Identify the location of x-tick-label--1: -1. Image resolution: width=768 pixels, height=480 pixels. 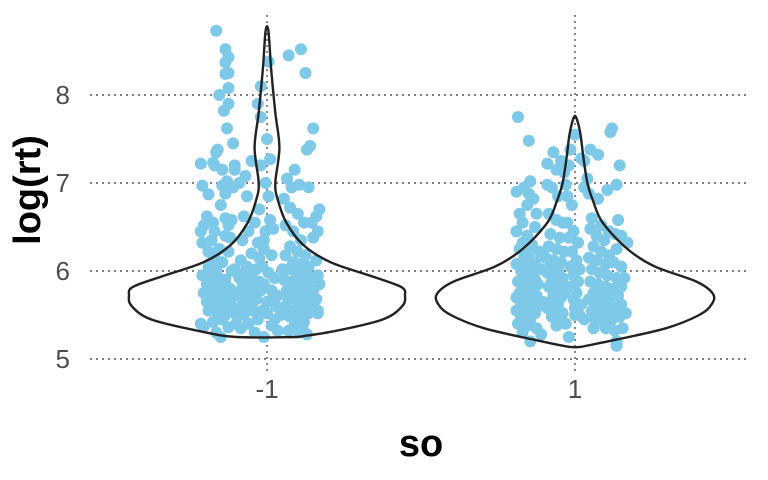
(266, 389).